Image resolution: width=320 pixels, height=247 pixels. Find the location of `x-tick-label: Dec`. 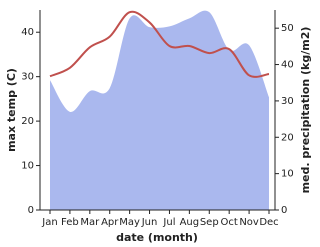

x-tick-label: Dec is located at coordinates (268, 222).